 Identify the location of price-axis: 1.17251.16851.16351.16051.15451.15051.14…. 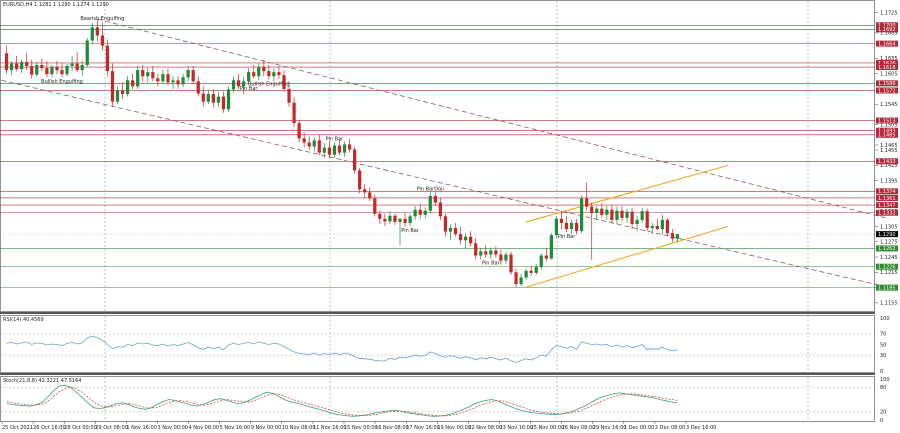
(886, 158).